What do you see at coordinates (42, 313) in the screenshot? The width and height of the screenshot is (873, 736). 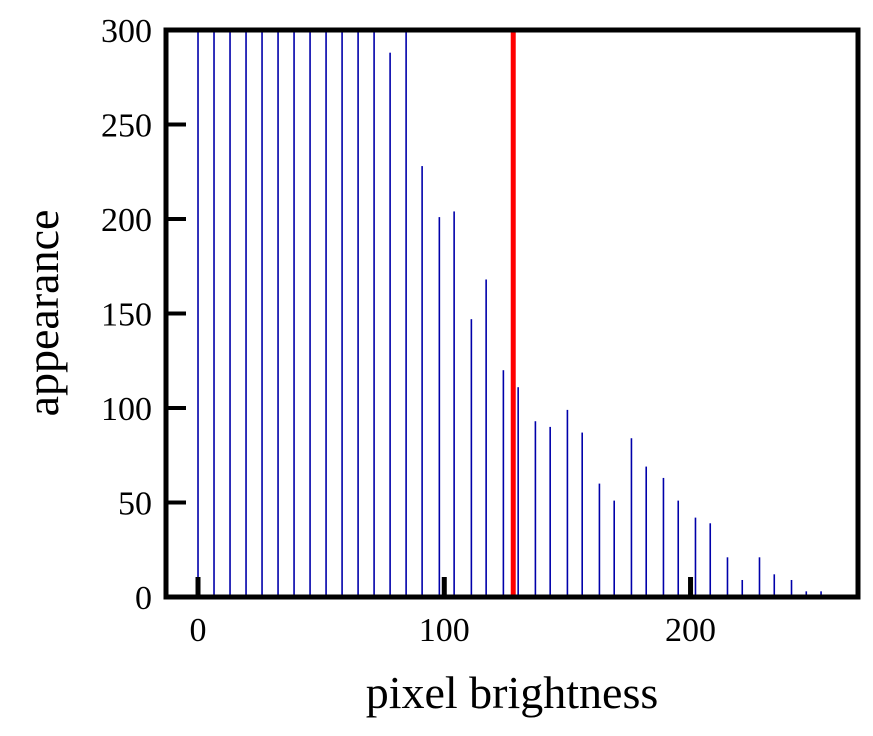 I see `y-axis-label: appearance` at bounding box center [42, 313].